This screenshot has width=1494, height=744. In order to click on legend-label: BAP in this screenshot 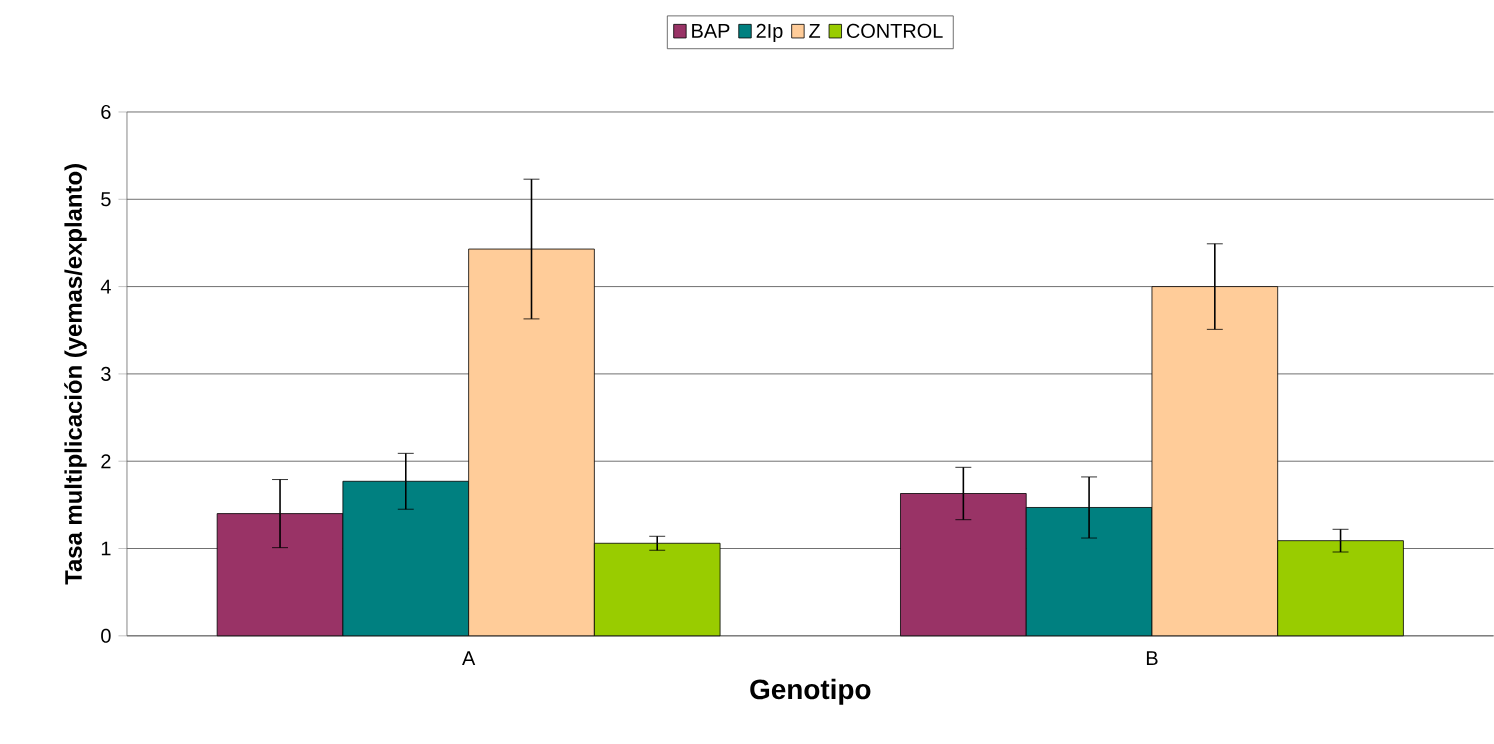, I will do `click(711, 31)`.